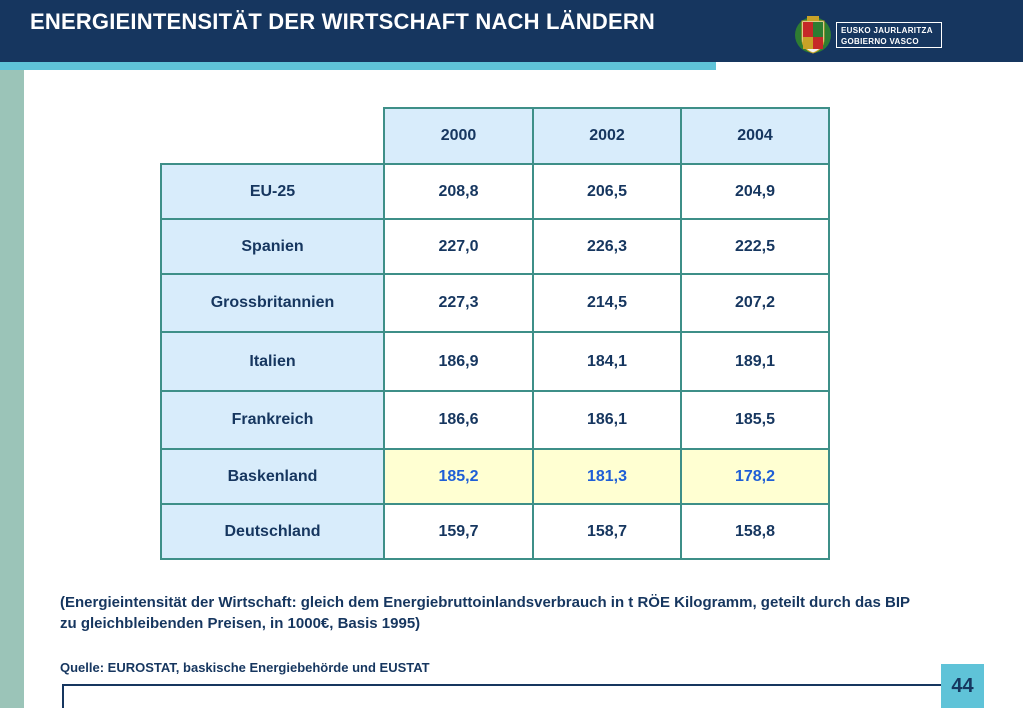  What do you see at coordinates (607, 476) in the screenshot?
I see `table-cell: 181,3` at bounding box center [607, 476].